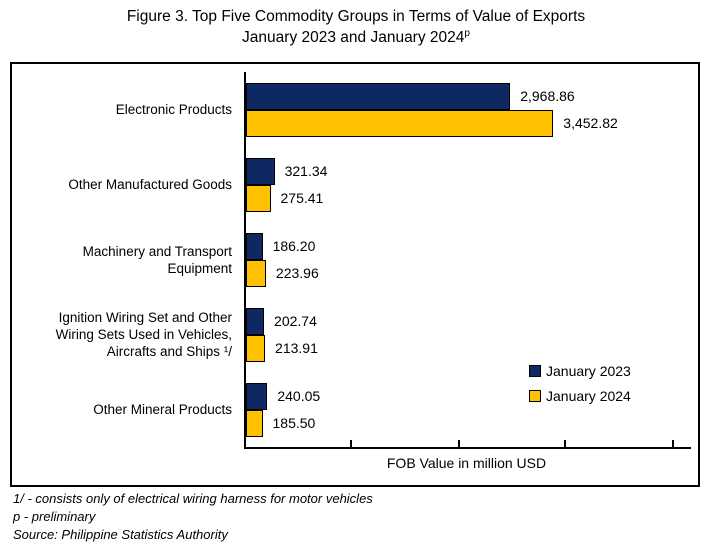  Describe the element at coordinates (378, 96) in the screenshot. I see `bar-jan2023-electronic-products` at that location.